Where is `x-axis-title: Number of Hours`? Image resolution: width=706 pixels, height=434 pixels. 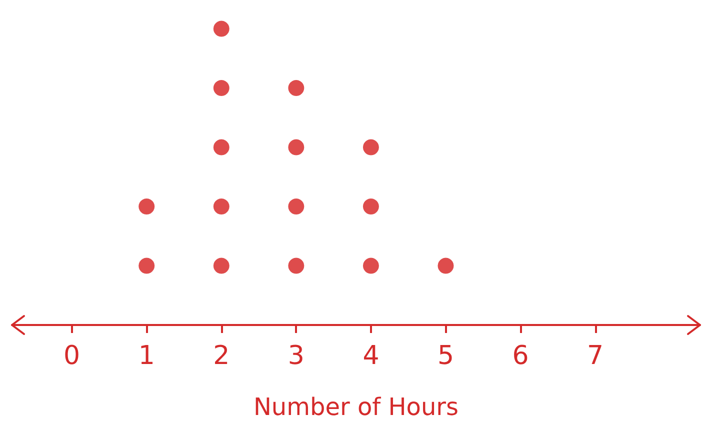 x-axis-title: Number of Hours is located at coordinates (356, 407).